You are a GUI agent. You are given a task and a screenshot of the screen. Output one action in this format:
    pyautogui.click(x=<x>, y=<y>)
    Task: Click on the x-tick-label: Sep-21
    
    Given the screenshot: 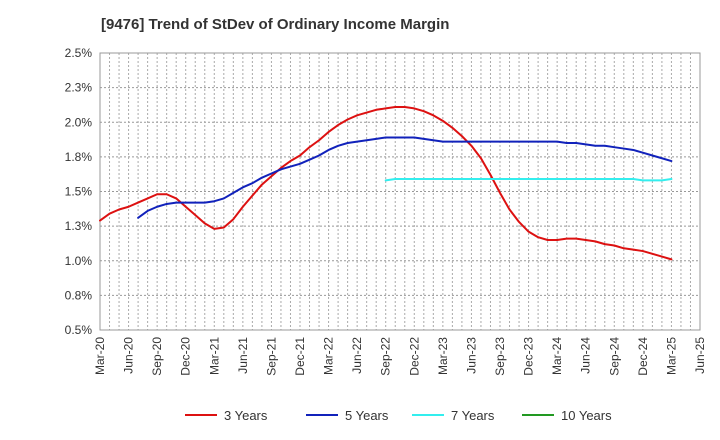 What is the action you would take?
    pyautogui.click(x=271, y=356)
    